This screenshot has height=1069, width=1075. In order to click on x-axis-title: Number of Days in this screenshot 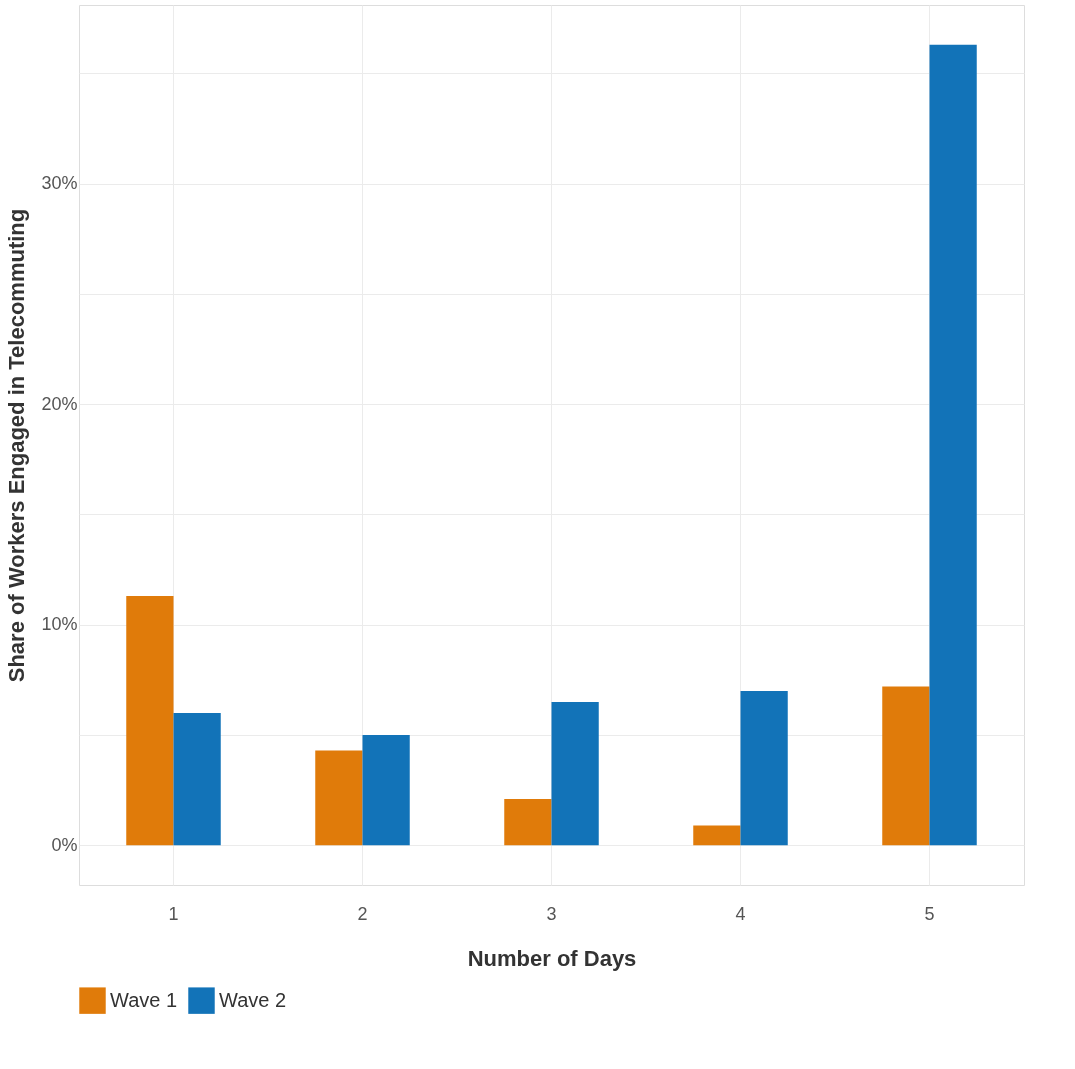, I will do `click(552, 958)`.